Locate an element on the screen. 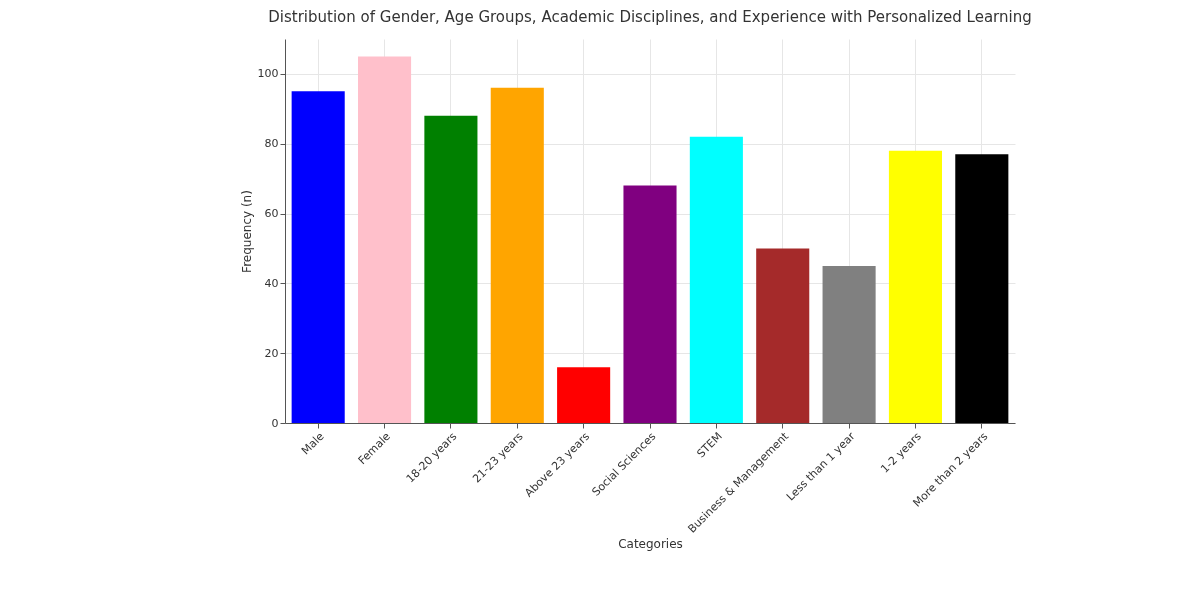  y-tick-label: 40 is located at coordinates (271, 283).